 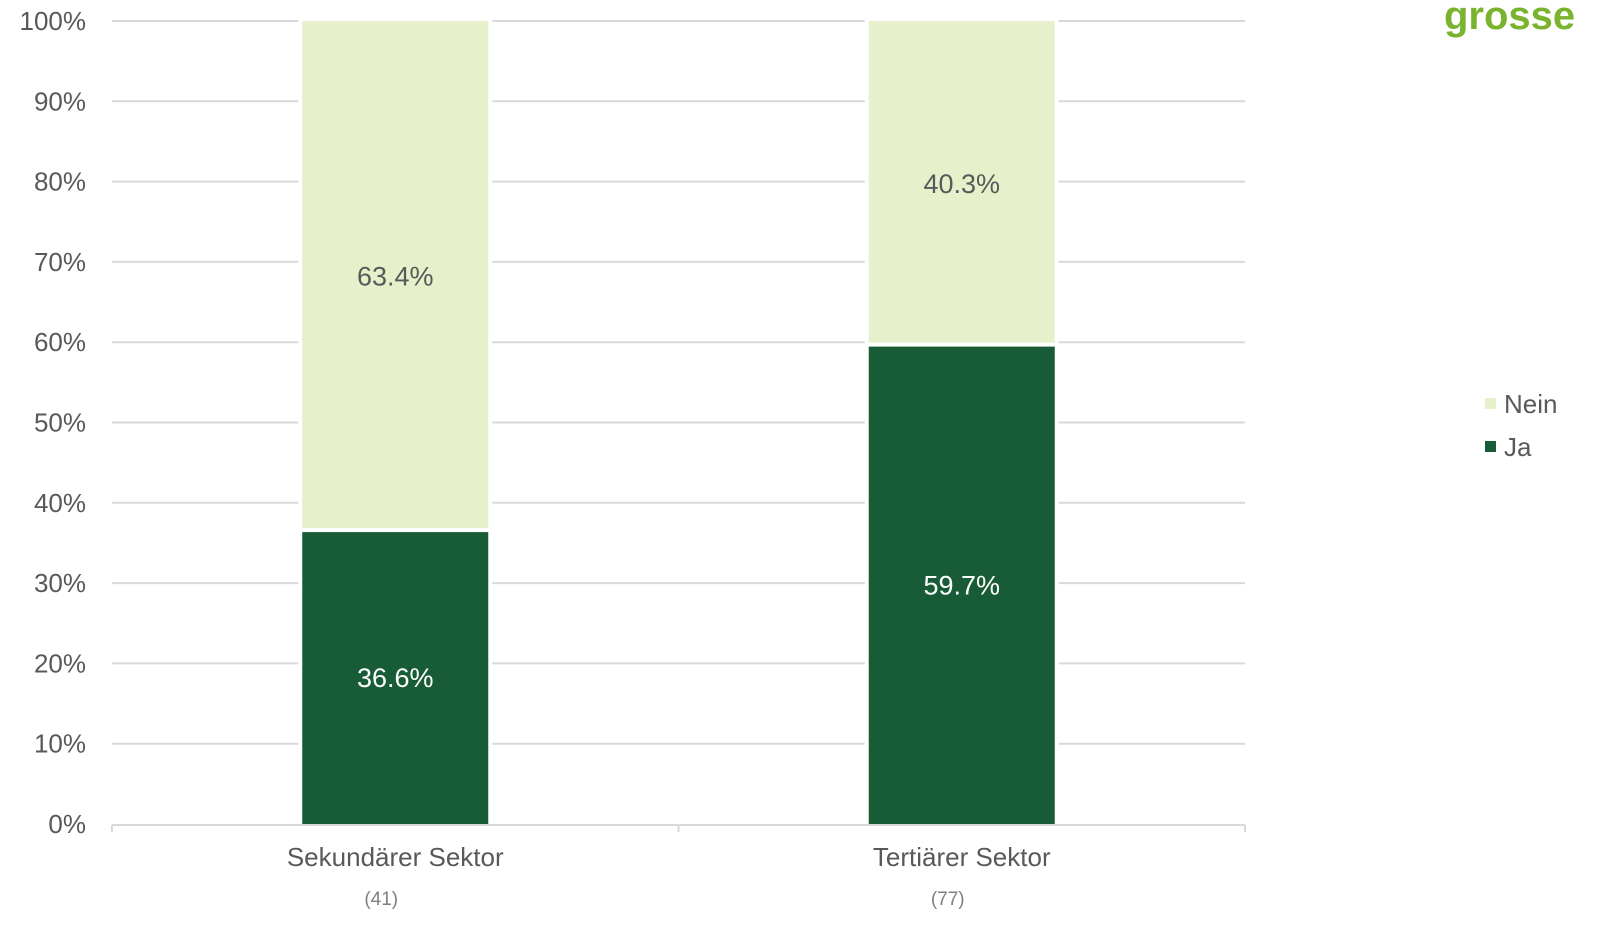 What do you see at coordinates (60, 663) in the screenshot?
I see `y-tick-label: 20%` at bounding box center [60, 663].